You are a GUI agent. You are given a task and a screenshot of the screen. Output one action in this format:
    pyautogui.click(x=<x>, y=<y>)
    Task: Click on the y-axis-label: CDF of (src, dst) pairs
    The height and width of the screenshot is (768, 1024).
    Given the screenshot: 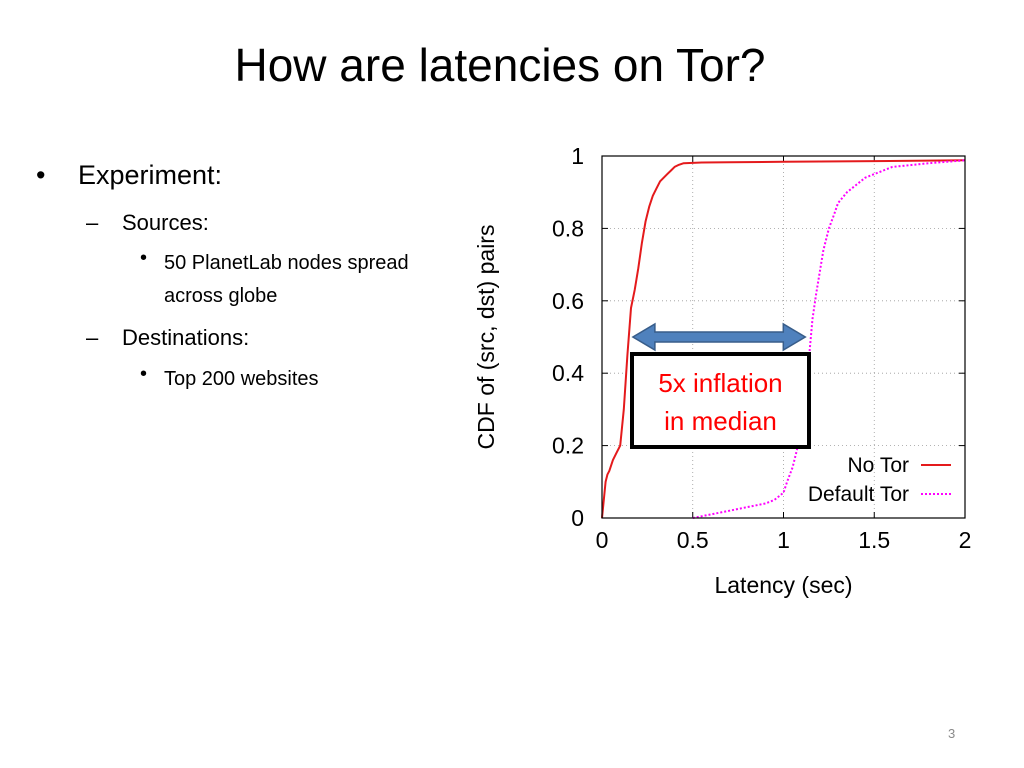 What is the action you would take?
    pyautogui.click(x=486, y=337)
    